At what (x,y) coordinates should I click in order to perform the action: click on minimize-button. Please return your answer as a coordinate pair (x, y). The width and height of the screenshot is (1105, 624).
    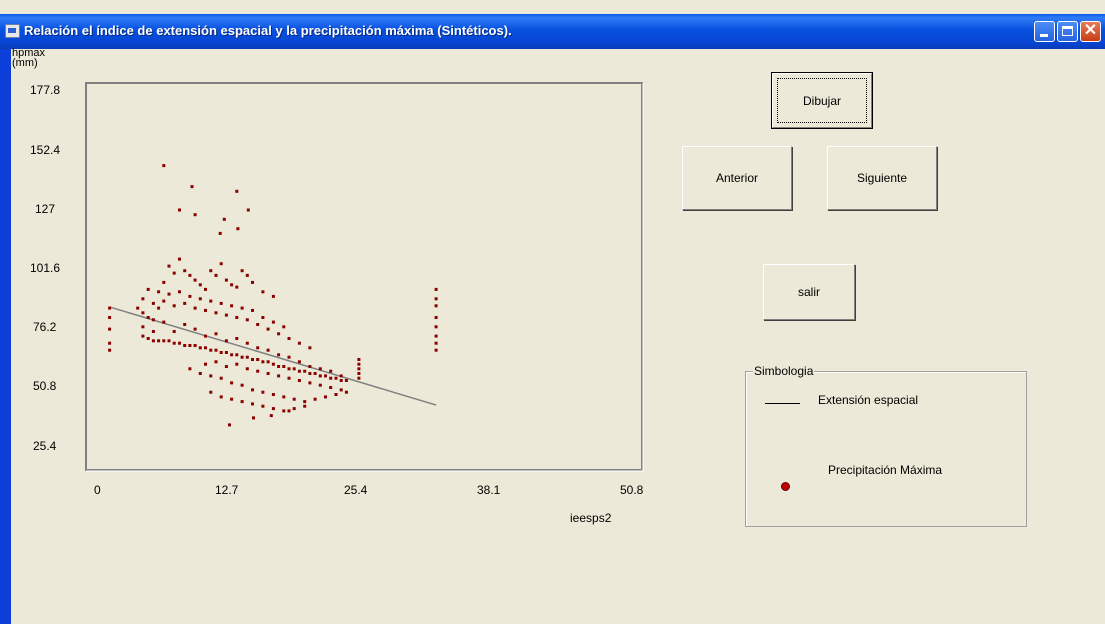
    Looking at the image, I should click on (1044, 31).